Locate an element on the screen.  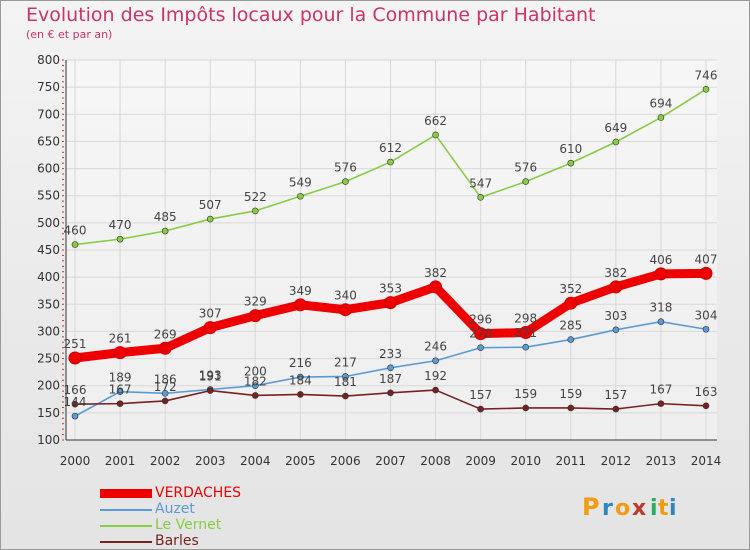
data-label: 576 is located at coordinates (525, 168).